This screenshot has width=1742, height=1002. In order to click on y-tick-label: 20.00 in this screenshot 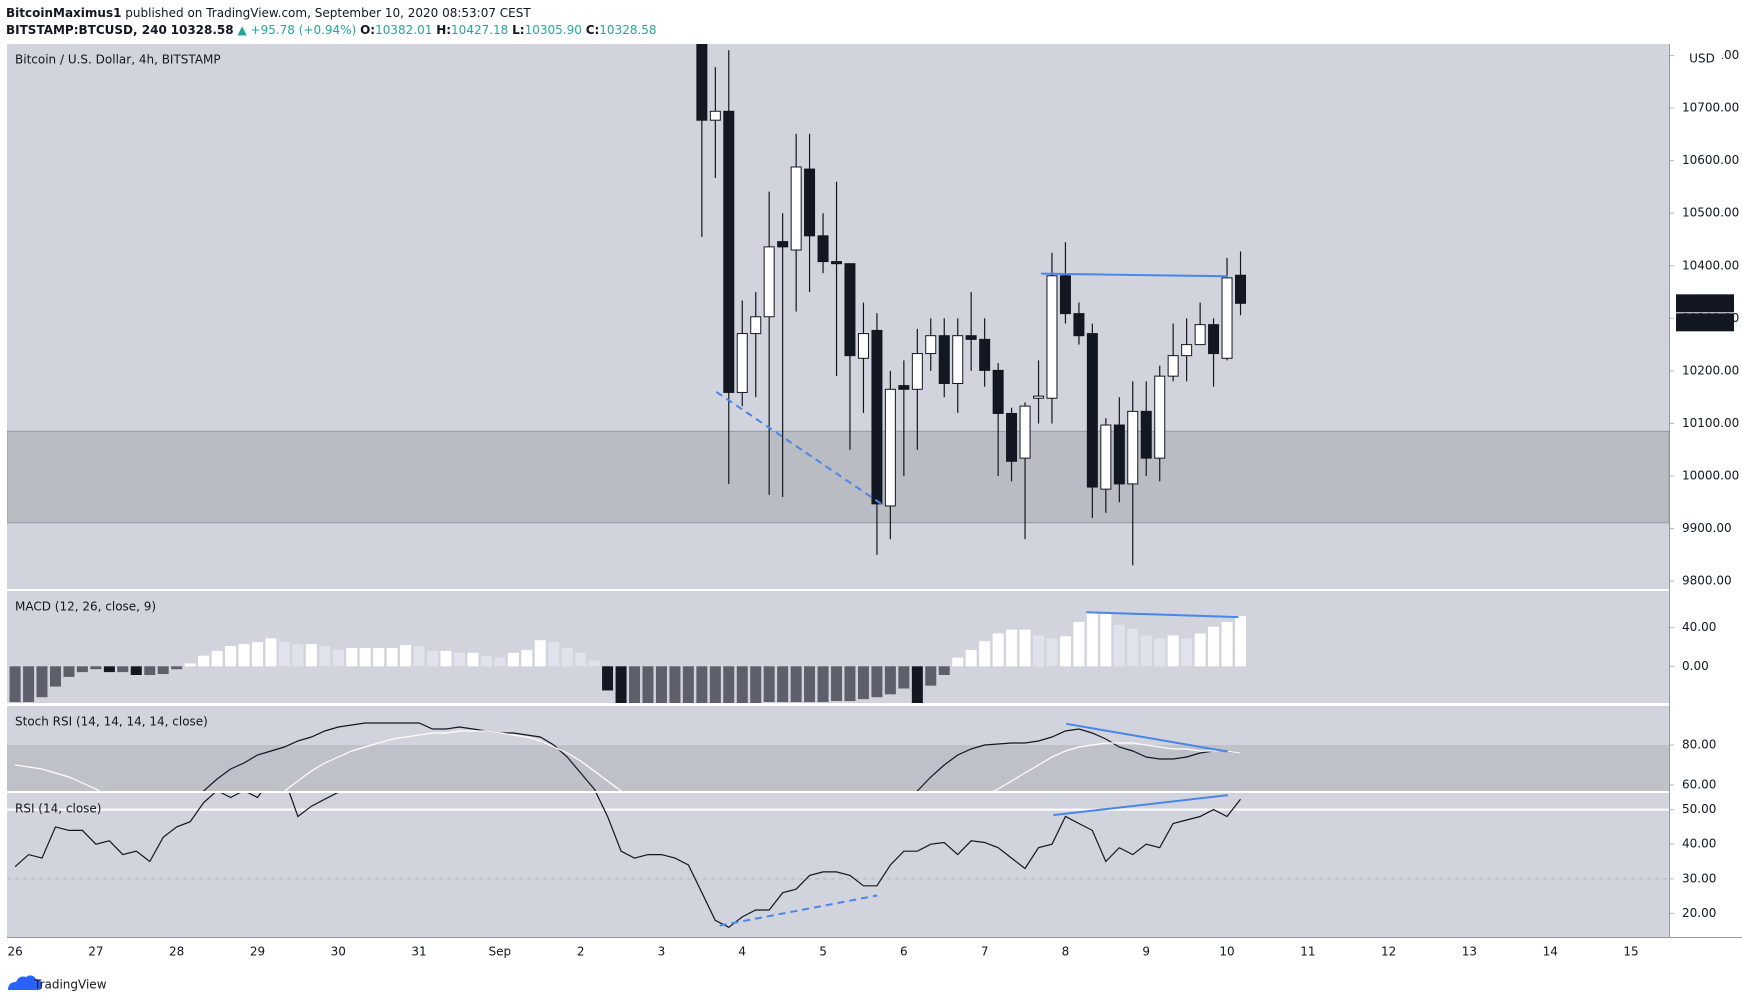, I will do `click(1699, 913)`.